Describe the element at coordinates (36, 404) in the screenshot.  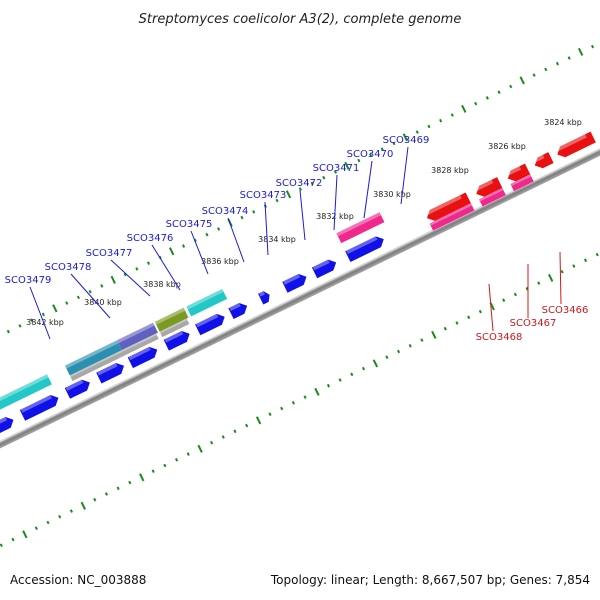
I see `gene-forward-0-highlight` at that location.